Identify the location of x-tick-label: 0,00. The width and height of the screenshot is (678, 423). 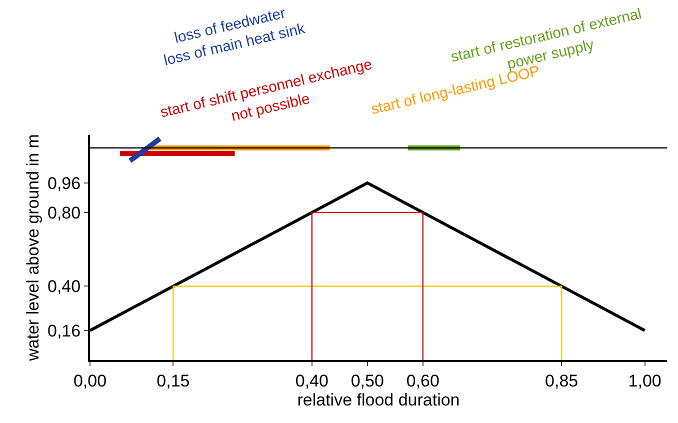
(90, 380).